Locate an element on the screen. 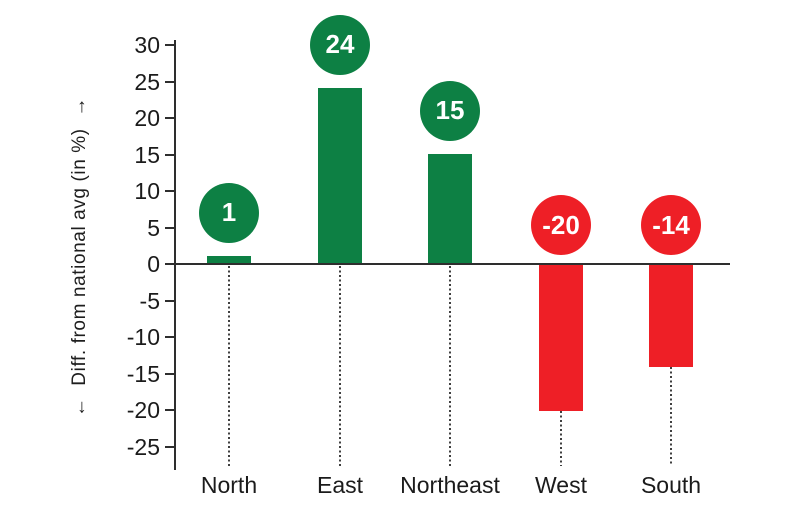 This screenshot has width=801, height=507. dotted-line-northeast is located at coordinates (450, 366).